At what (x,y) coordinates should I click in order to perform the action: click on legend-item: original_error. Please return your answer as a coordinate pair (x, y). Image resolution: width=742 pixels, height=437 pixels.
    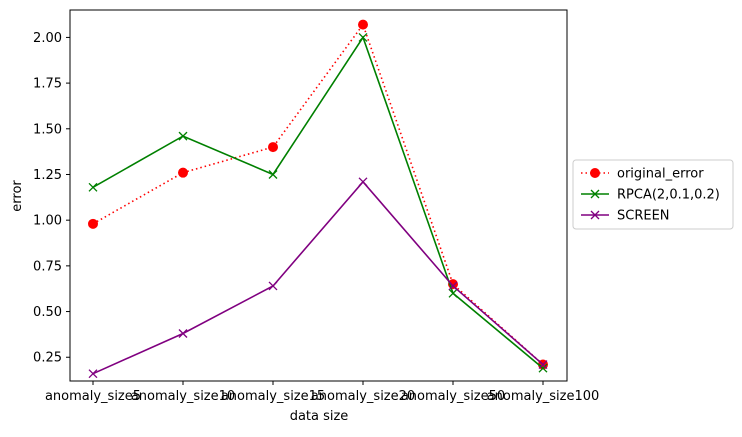
    Looking at the image, I should click on (642, 174).